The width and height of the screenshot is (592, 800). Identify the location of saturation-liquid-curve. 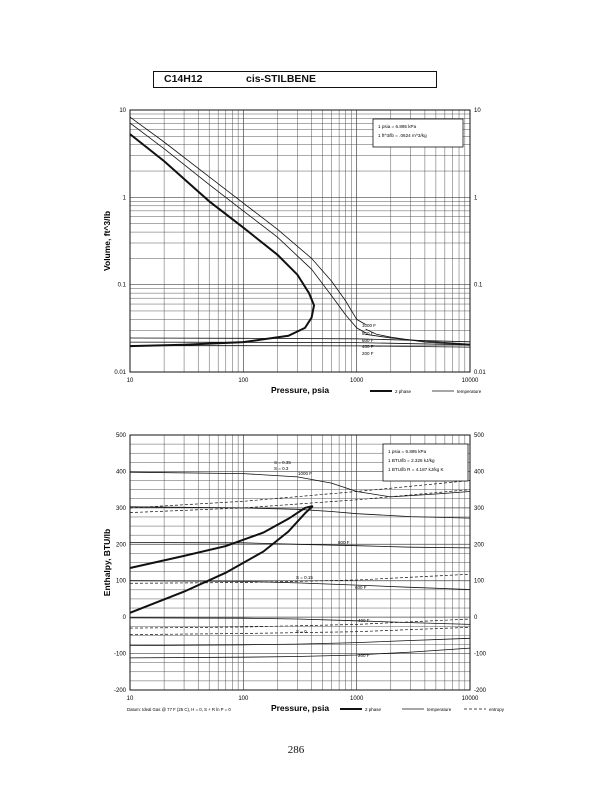
(221, 559).